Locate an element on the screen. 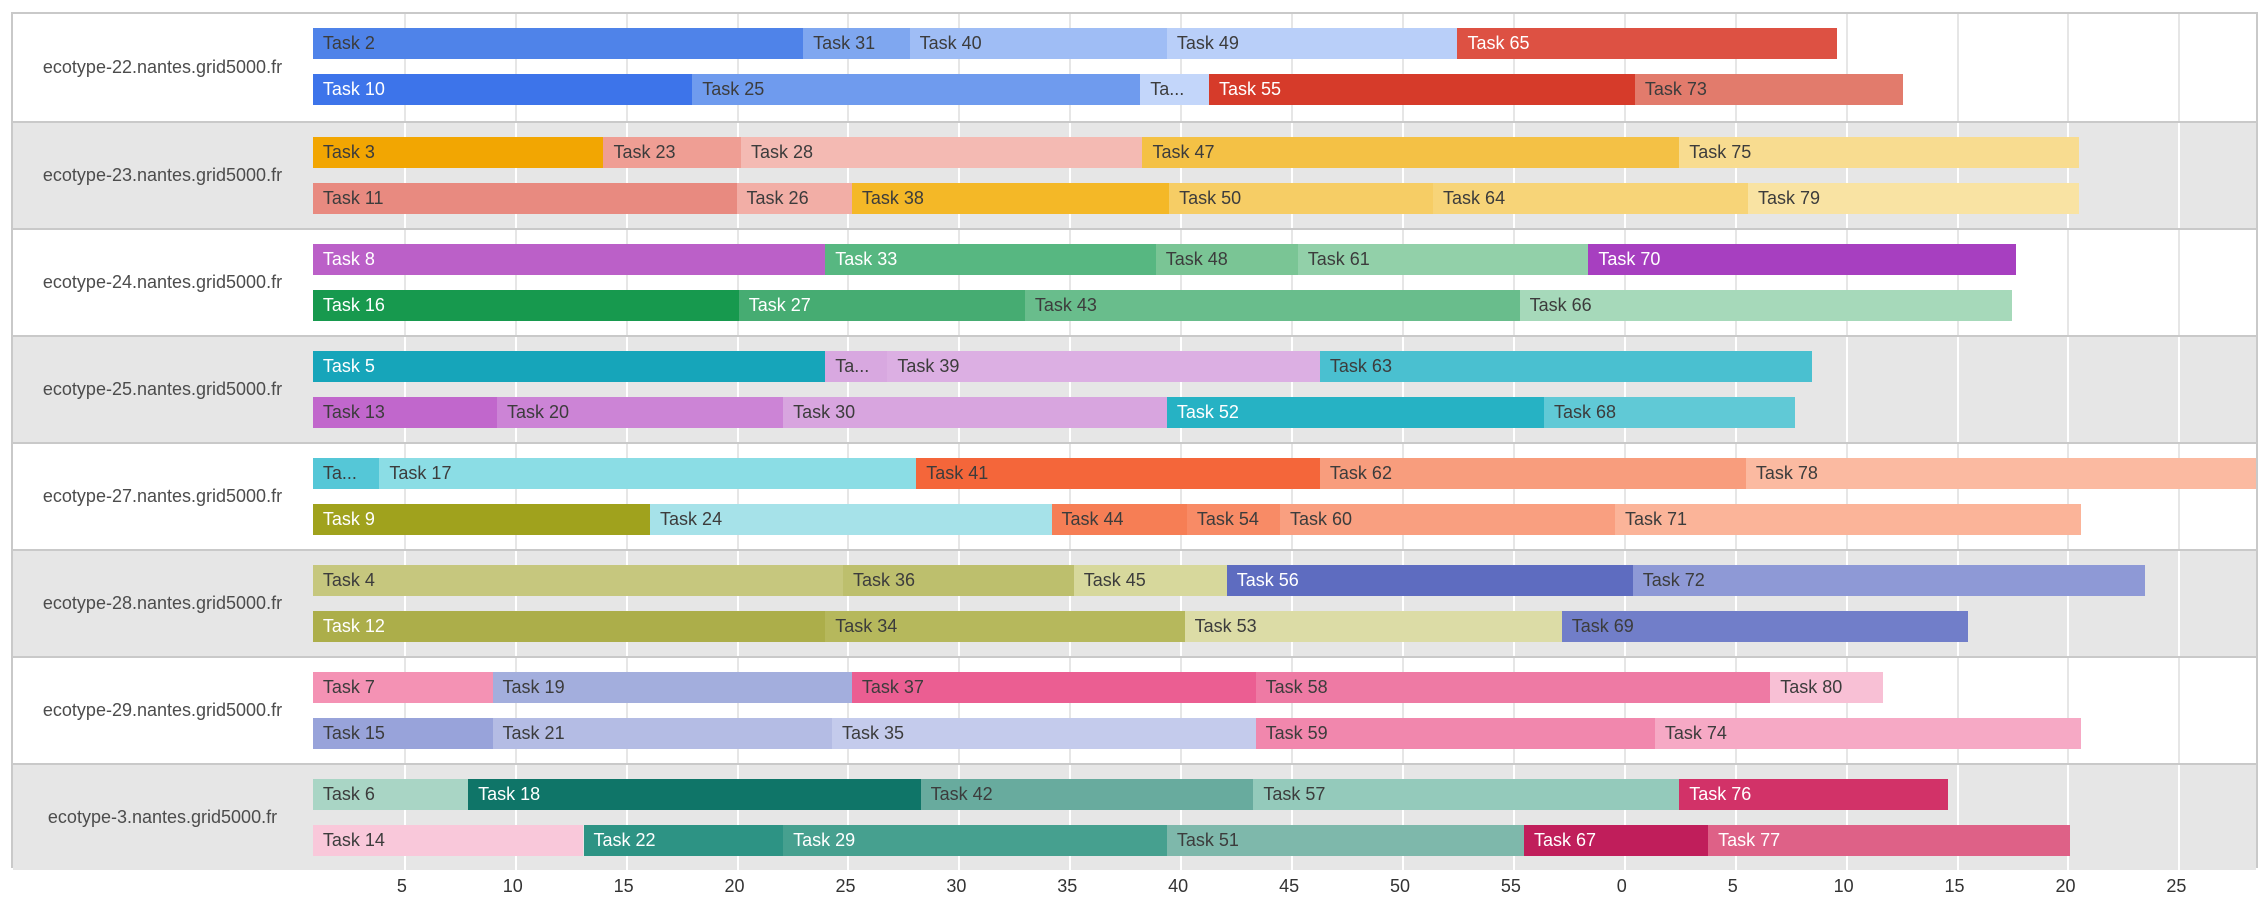 Image resolution: width=2268 pixels, height=913 pixels. task-bar: Task 27 is located at coordinates (881, 305).